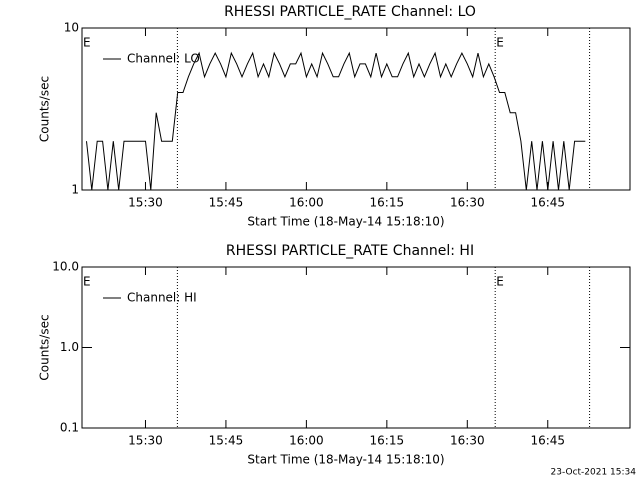 Image resolution: width=640 pixels, height=480 pixels. What do you see at coordinates (350, 251) in the screenshot?
I see `chart-title: RHESSI PARTICLE_RATE Channel: HI` at bounding box center [350, 251].